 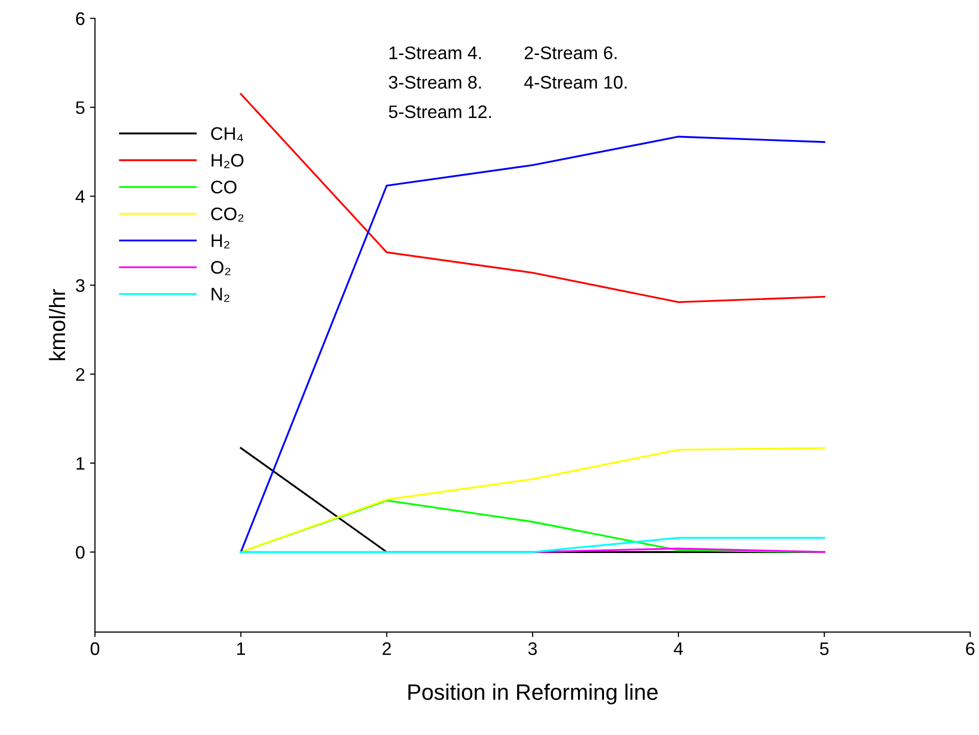 What do you see at coordinates (241, 648) in the screenshot?
I see `x-tick-label: 1` at bounding box center [241, 648].